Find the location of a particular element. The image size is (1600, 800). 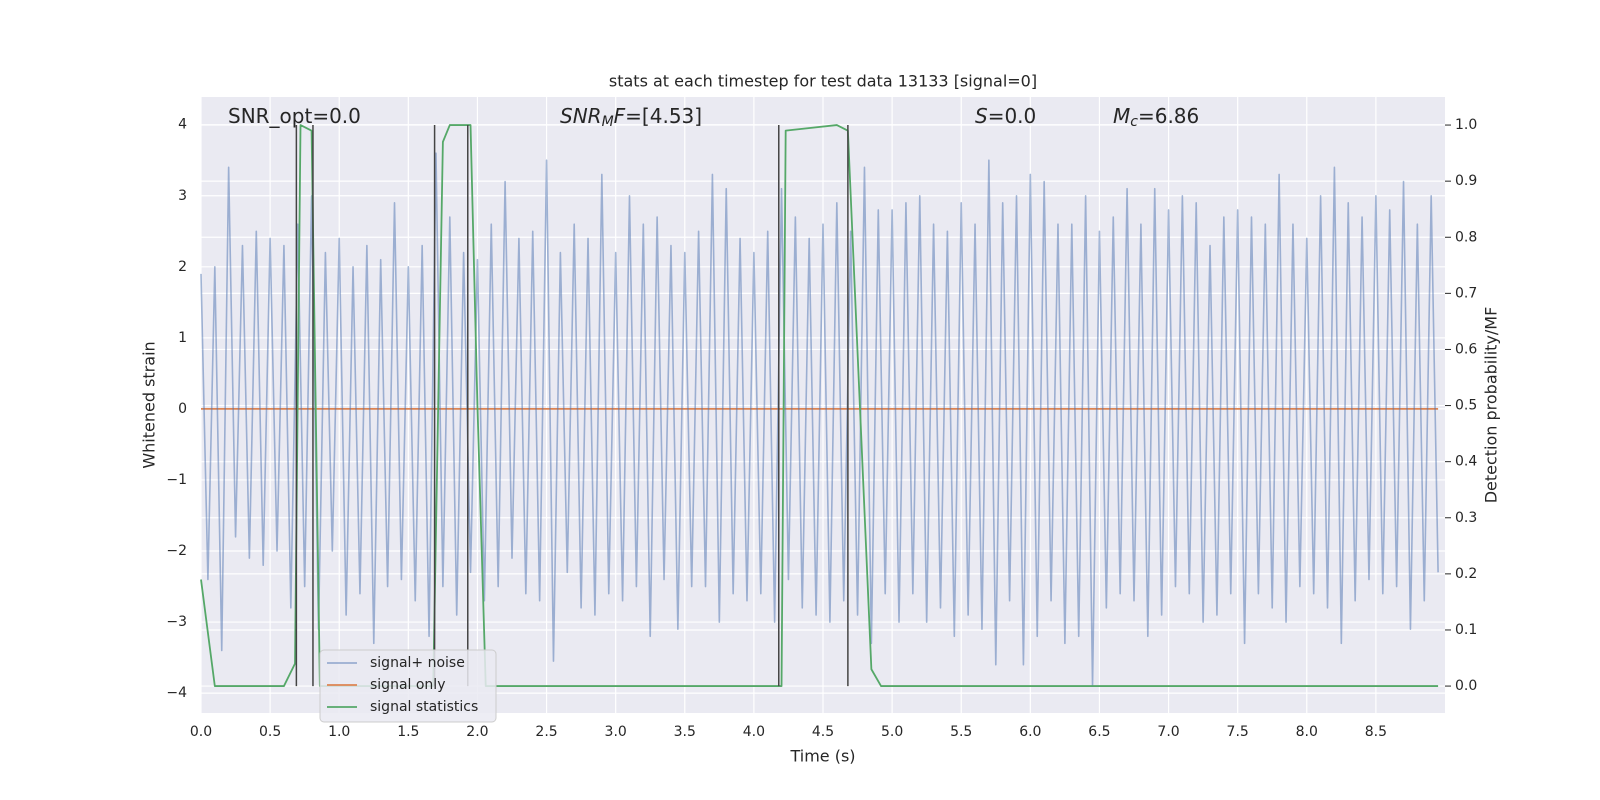

legend-label: signal+ noise is located at coordinates (417, 663).